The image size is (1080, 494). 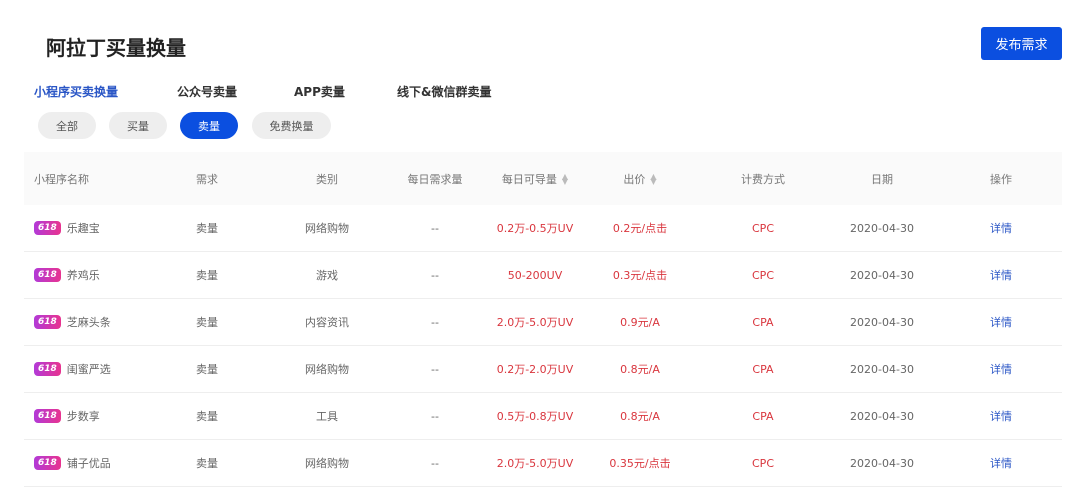 What do you see at coordinates (535, 416) in the screenshot?
I see `daily-supply-cell: 0.5万-0.8万UV` at bounding box center [535, 416].